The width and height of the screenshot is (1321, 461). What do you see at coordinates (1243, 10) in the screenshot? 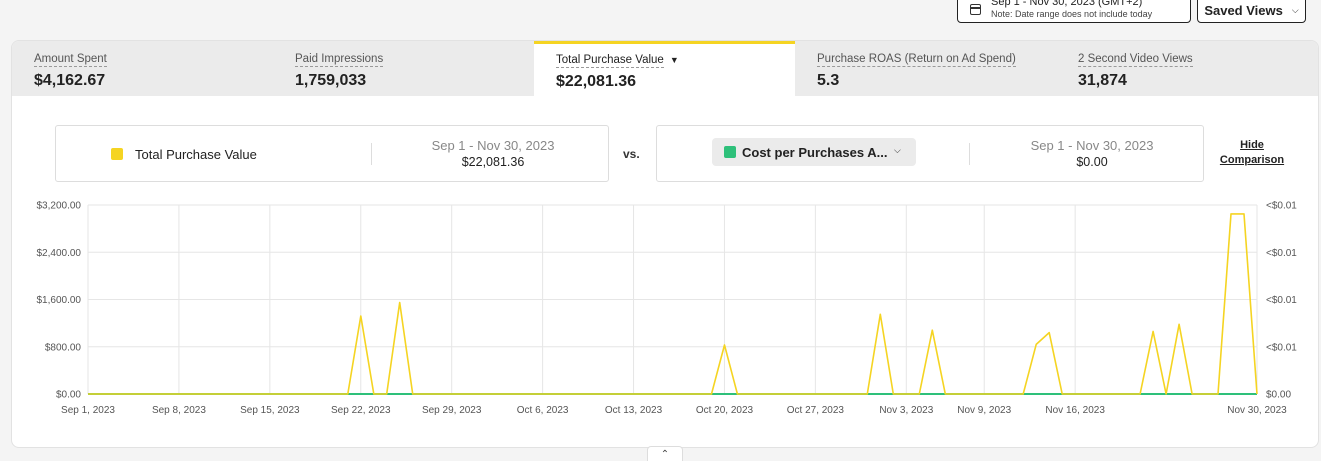
I see `saved-views-label: Saved Views` at bounding box center [1243, 10].